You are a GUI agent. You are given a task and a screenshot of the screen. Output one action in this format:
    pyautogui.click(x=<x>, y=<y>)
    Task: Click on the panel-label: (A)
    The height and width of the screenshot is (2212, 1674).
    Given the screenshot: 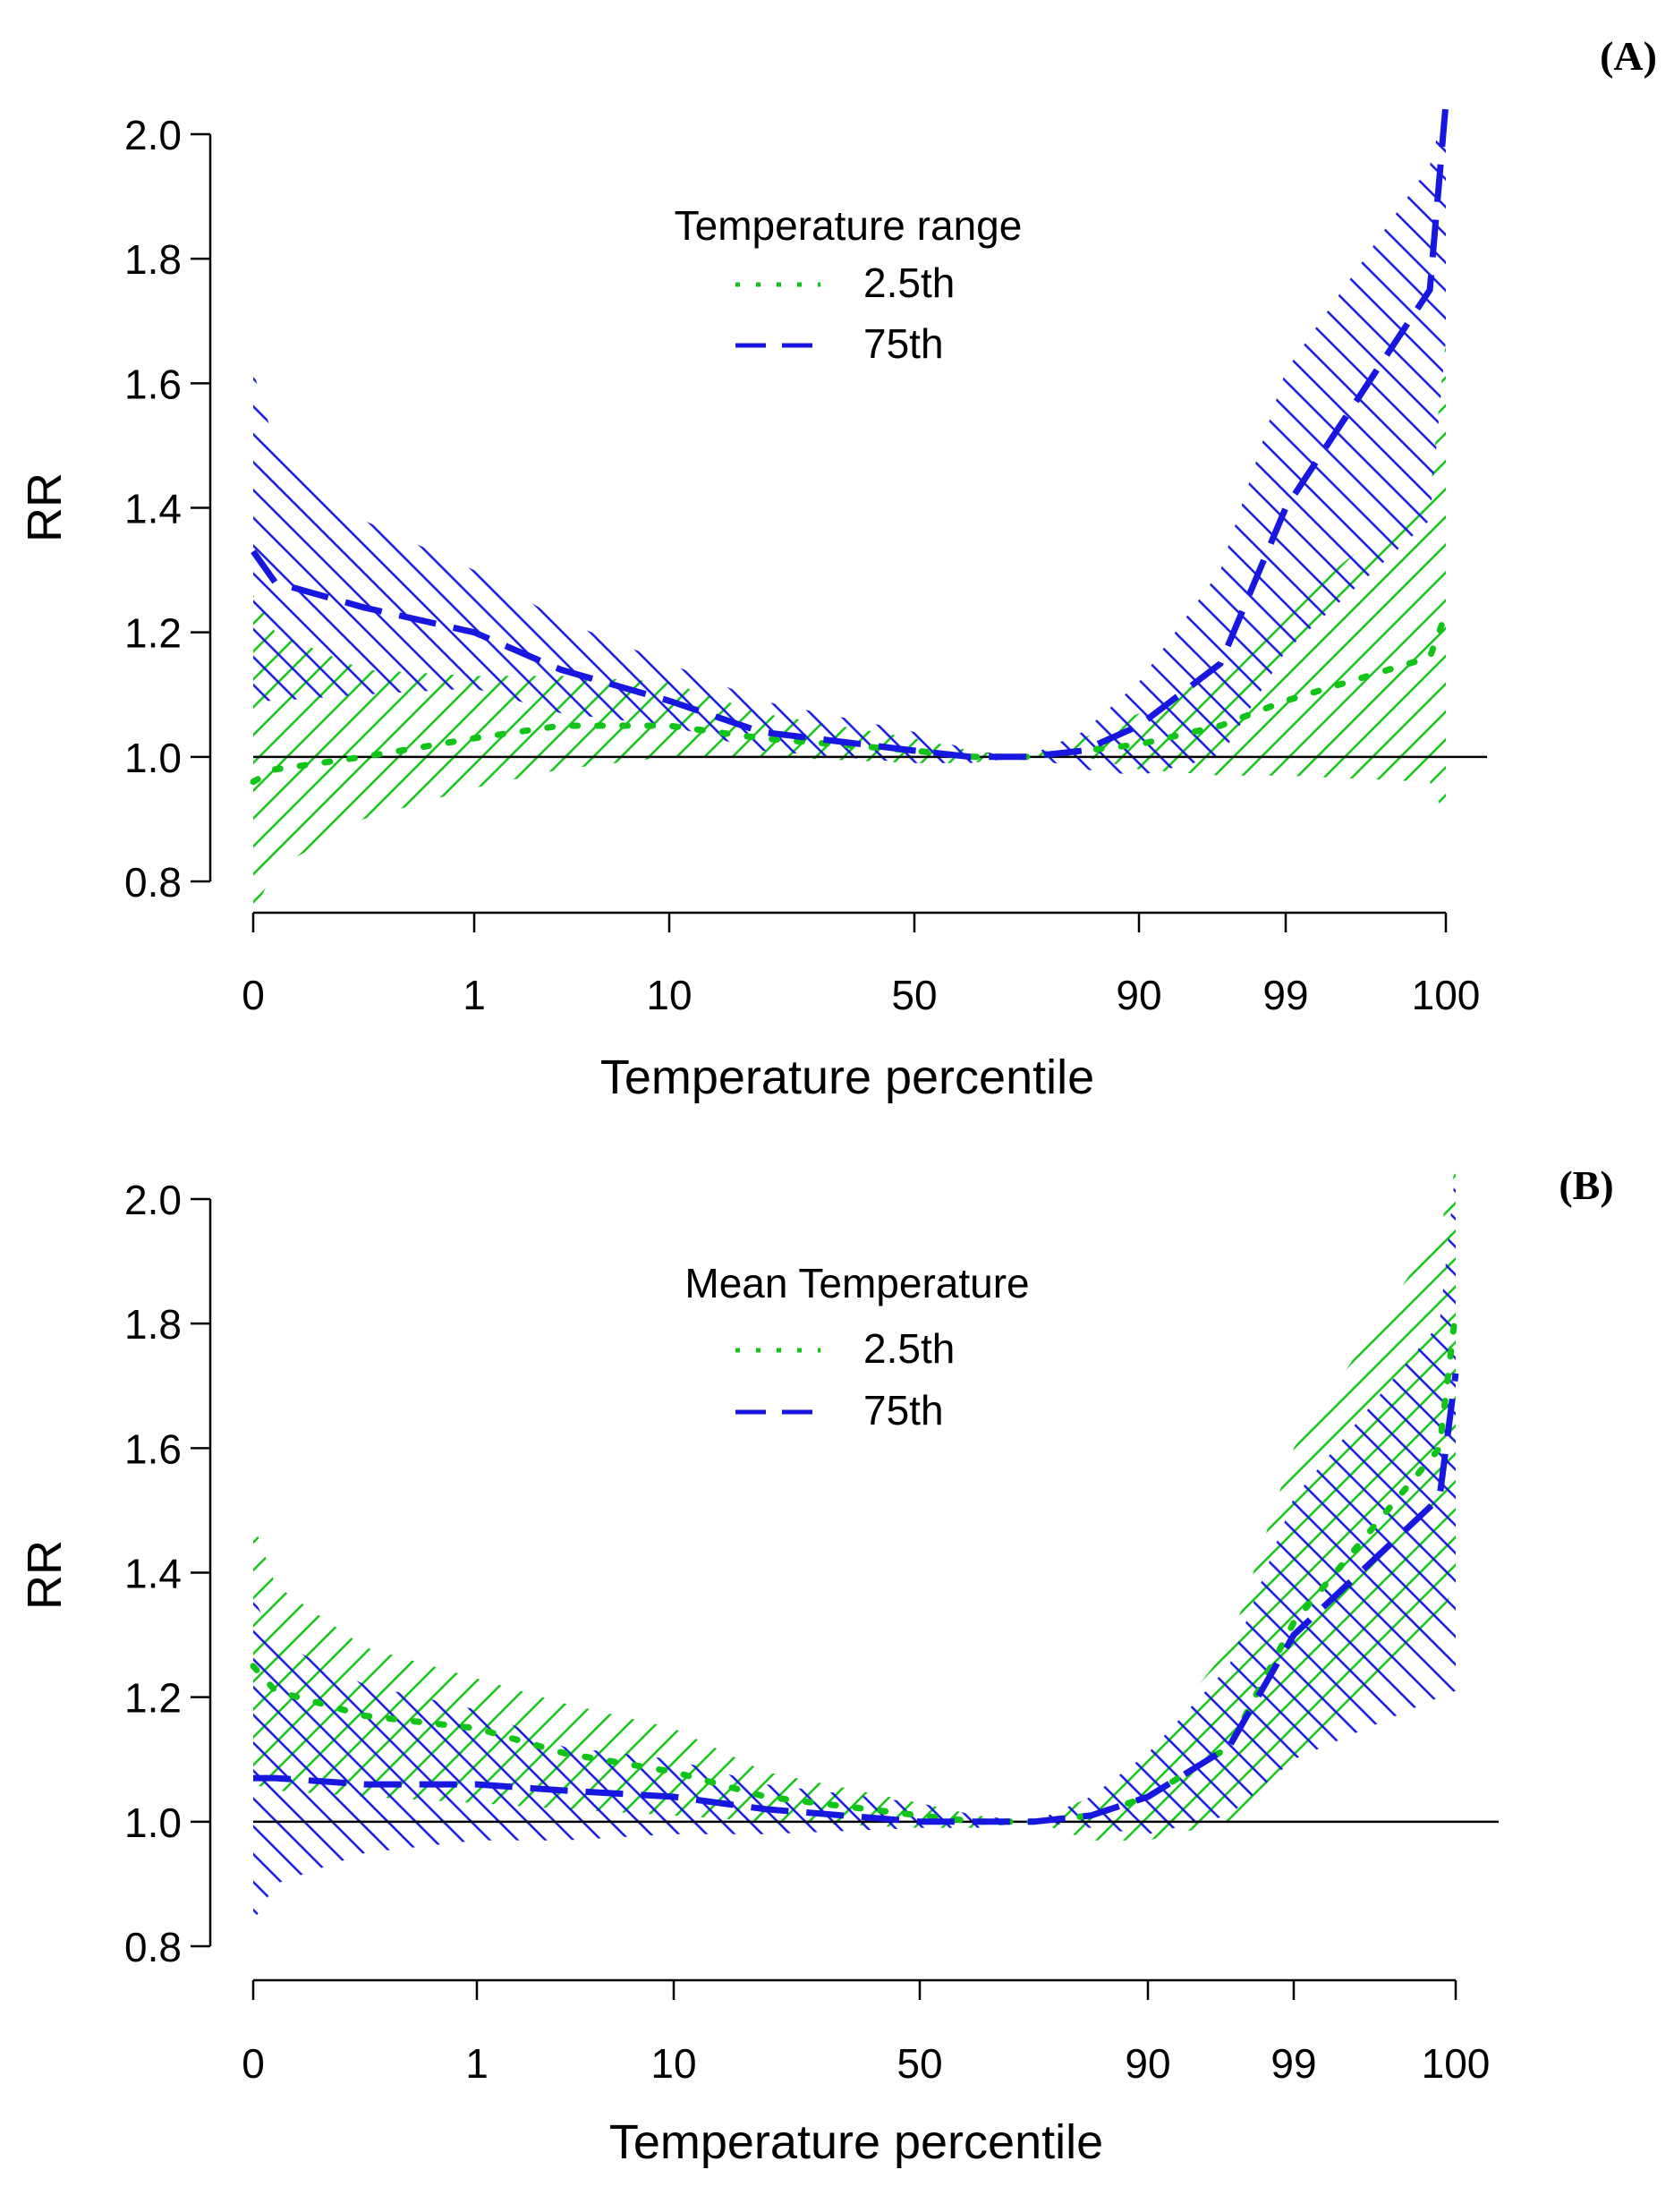 What is the action you would take?
    pyautogui.click(x=1628, y=56)
    